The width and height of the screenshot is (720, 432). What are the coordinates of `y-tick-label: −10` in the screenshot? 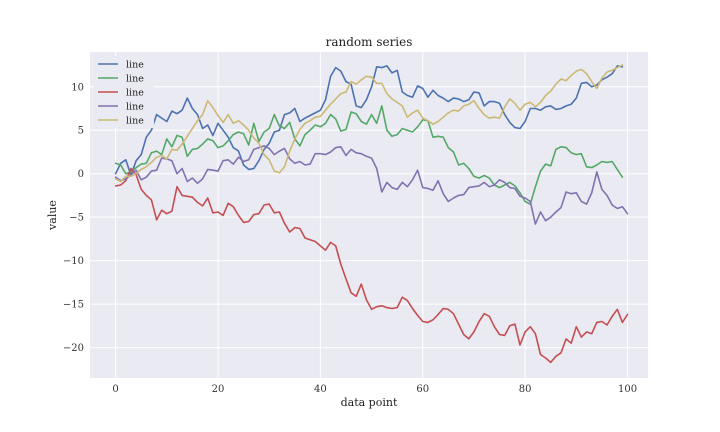 It's located at (73, 261).